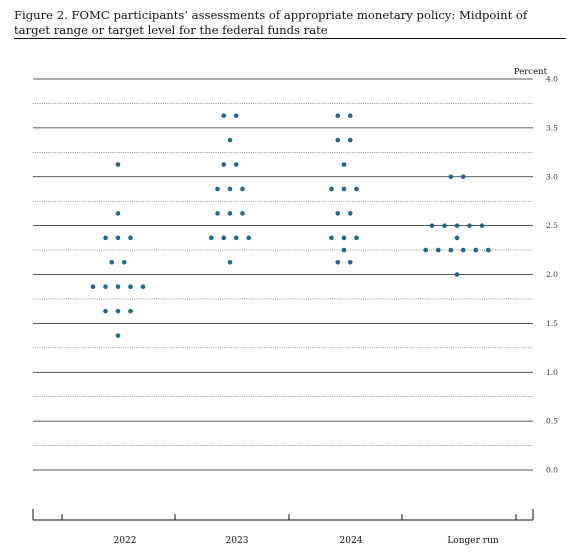 The height and width of the screenshot is (558, 577). What do you see at coordinates (531, 72) in the screenshot?
I see `y-axis-unit-label: Percent` at bounding box center [531, 72].